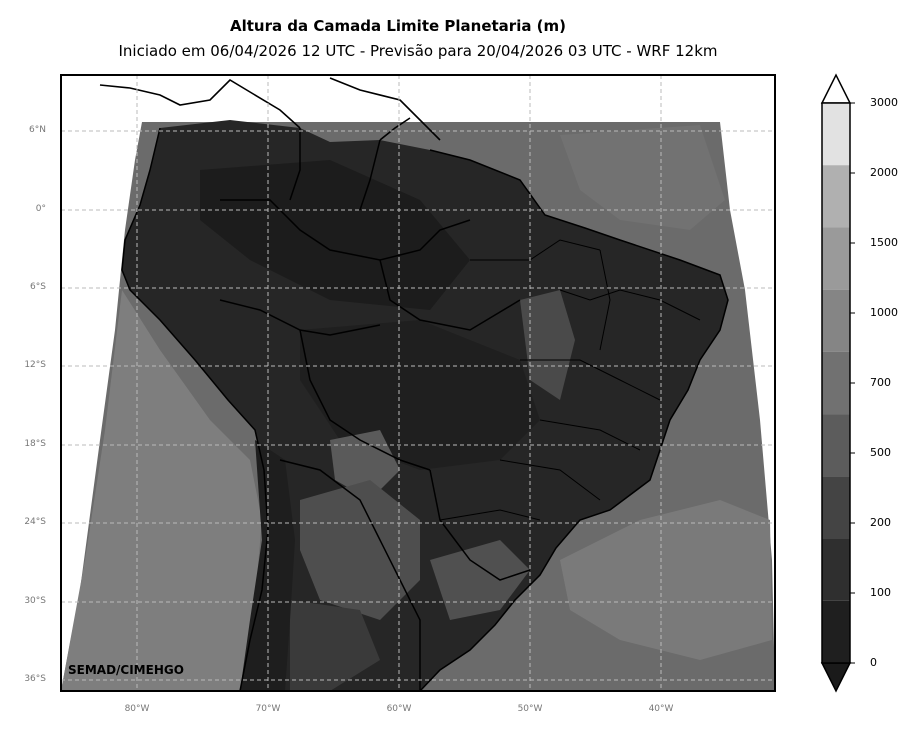 Image resolution: width=924 pixels, height=735 pixels. Describe the element at coordinates (480, 580) in the screenshot. I see `southeast-light-patch` at that location.